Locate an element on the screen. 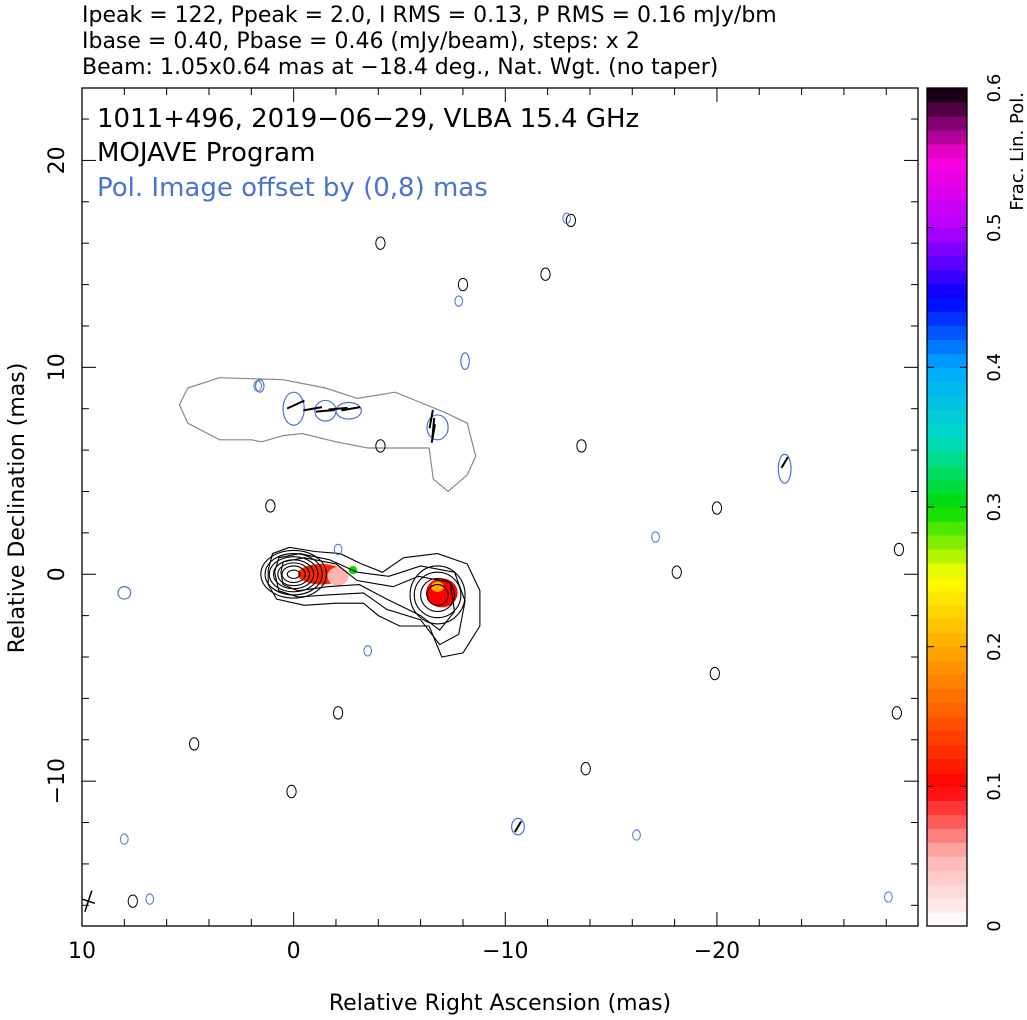 This screenshot has height=1020, width=1027. knot-contour is located at coordinates (437, 595).